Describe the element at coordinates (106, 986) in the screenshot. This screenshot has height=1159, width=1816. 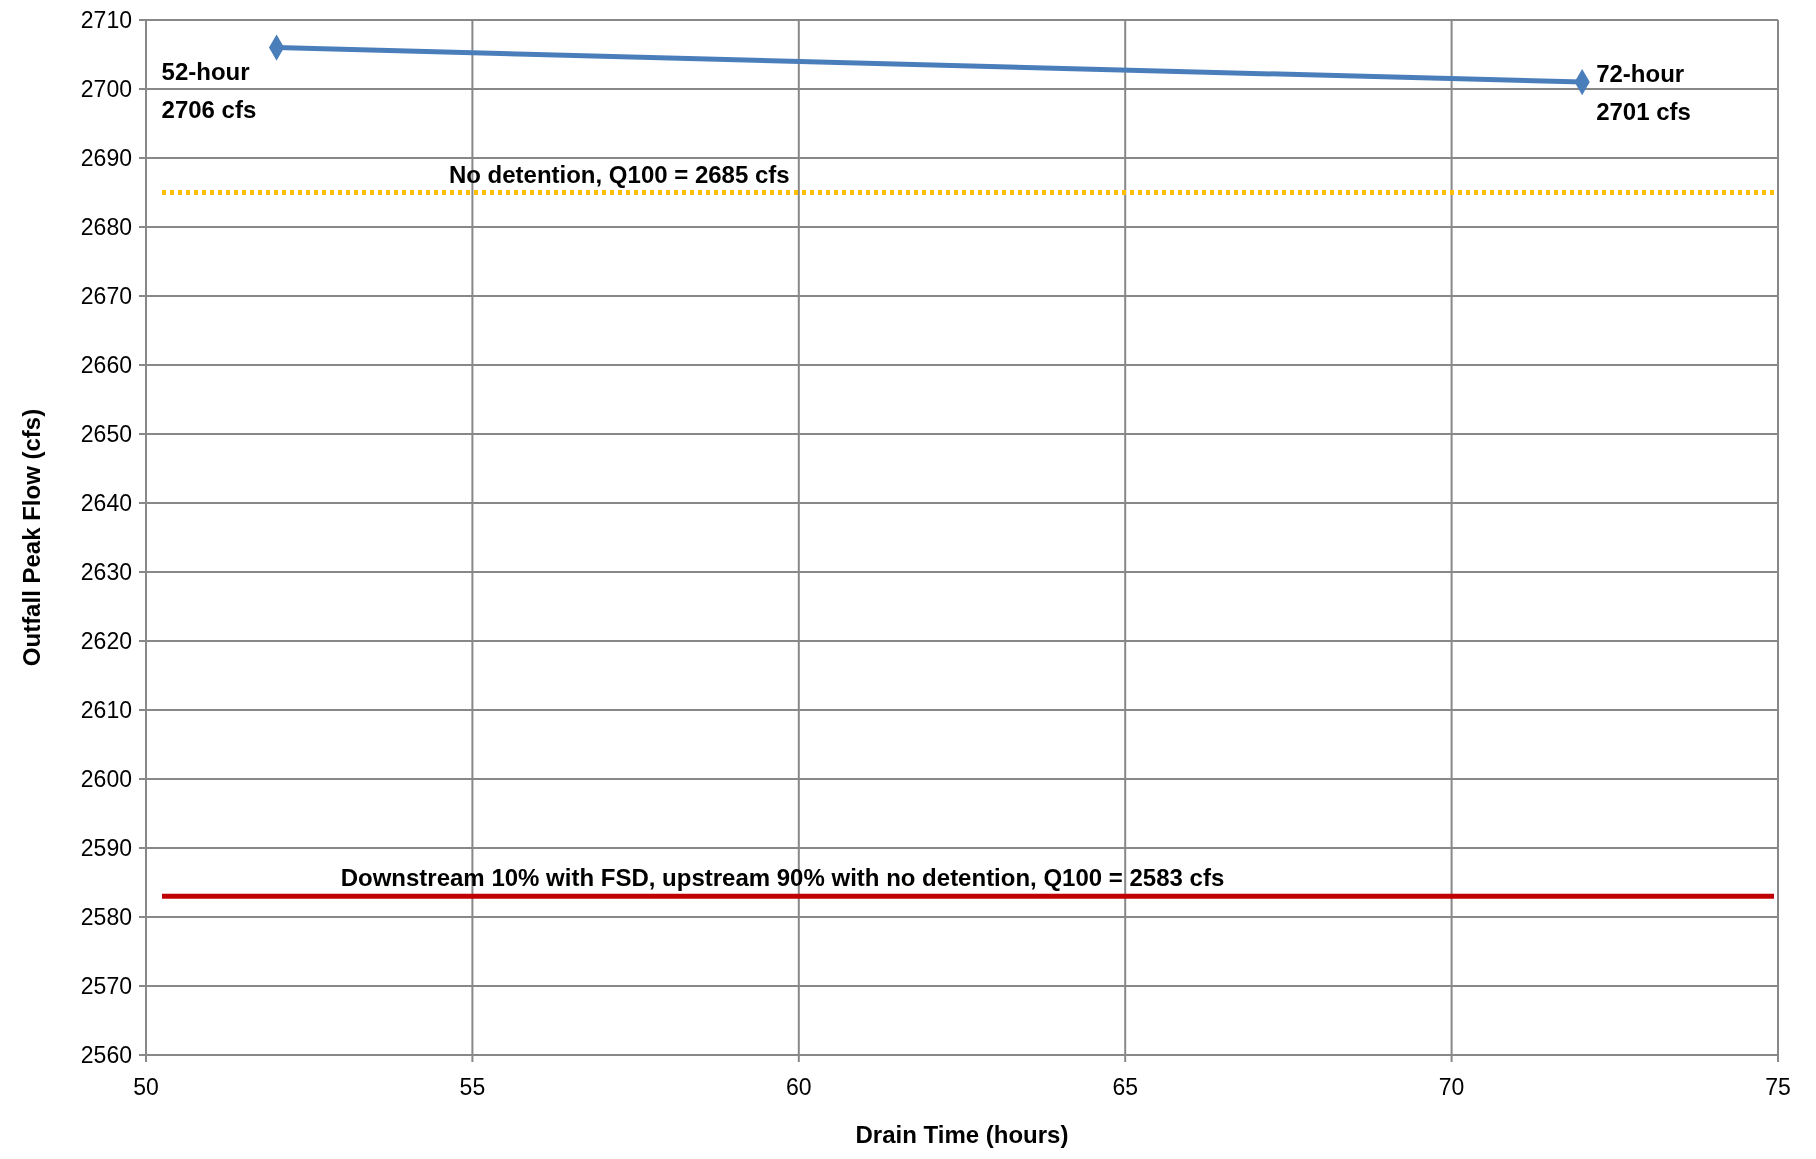
I see `y-tick-label: 2570` at that location.